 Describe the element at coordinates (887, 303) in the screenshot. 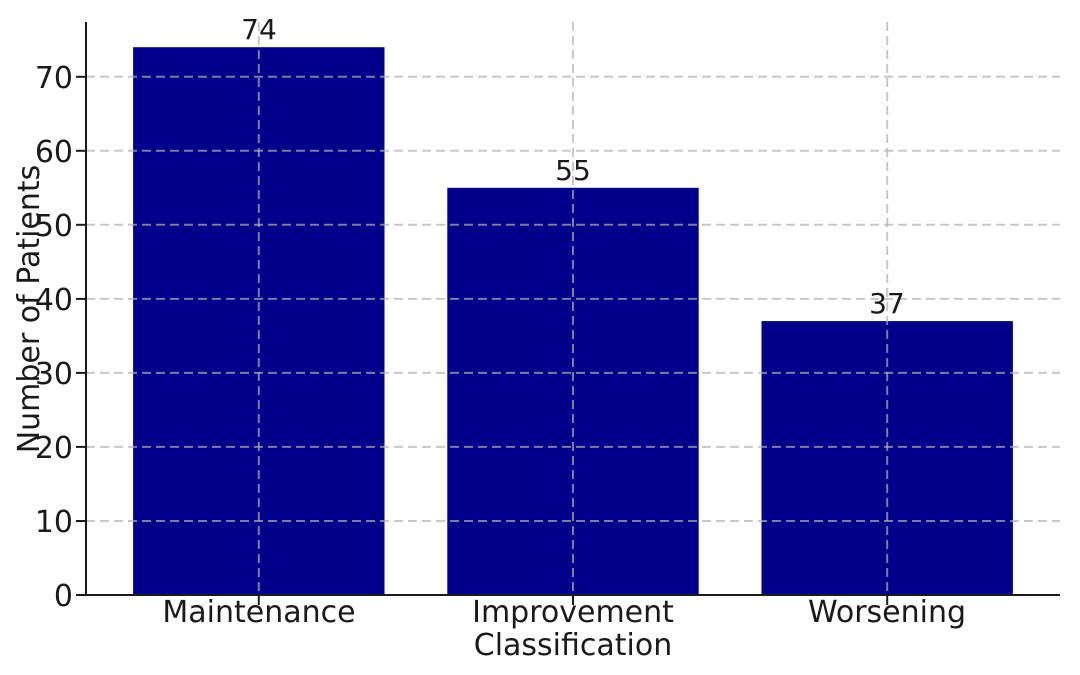

I see `bar-value-label: 37` at that location.